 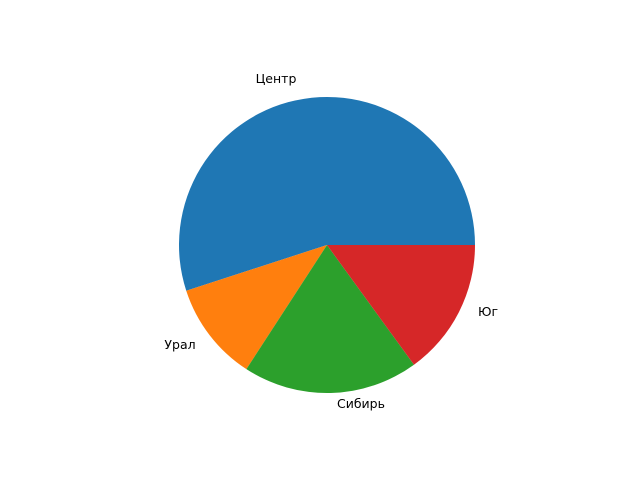 I want to click on pie-wedge-label: Центр, so click(x=276, y=78).